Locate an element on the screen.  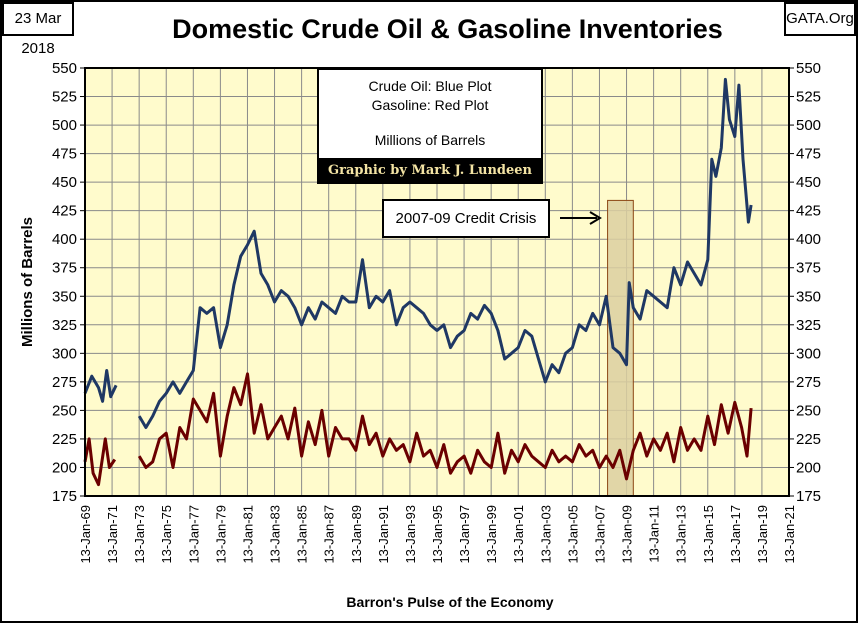
x-tick-label: 13-Jan-85 is located at coordinates (302, 534).